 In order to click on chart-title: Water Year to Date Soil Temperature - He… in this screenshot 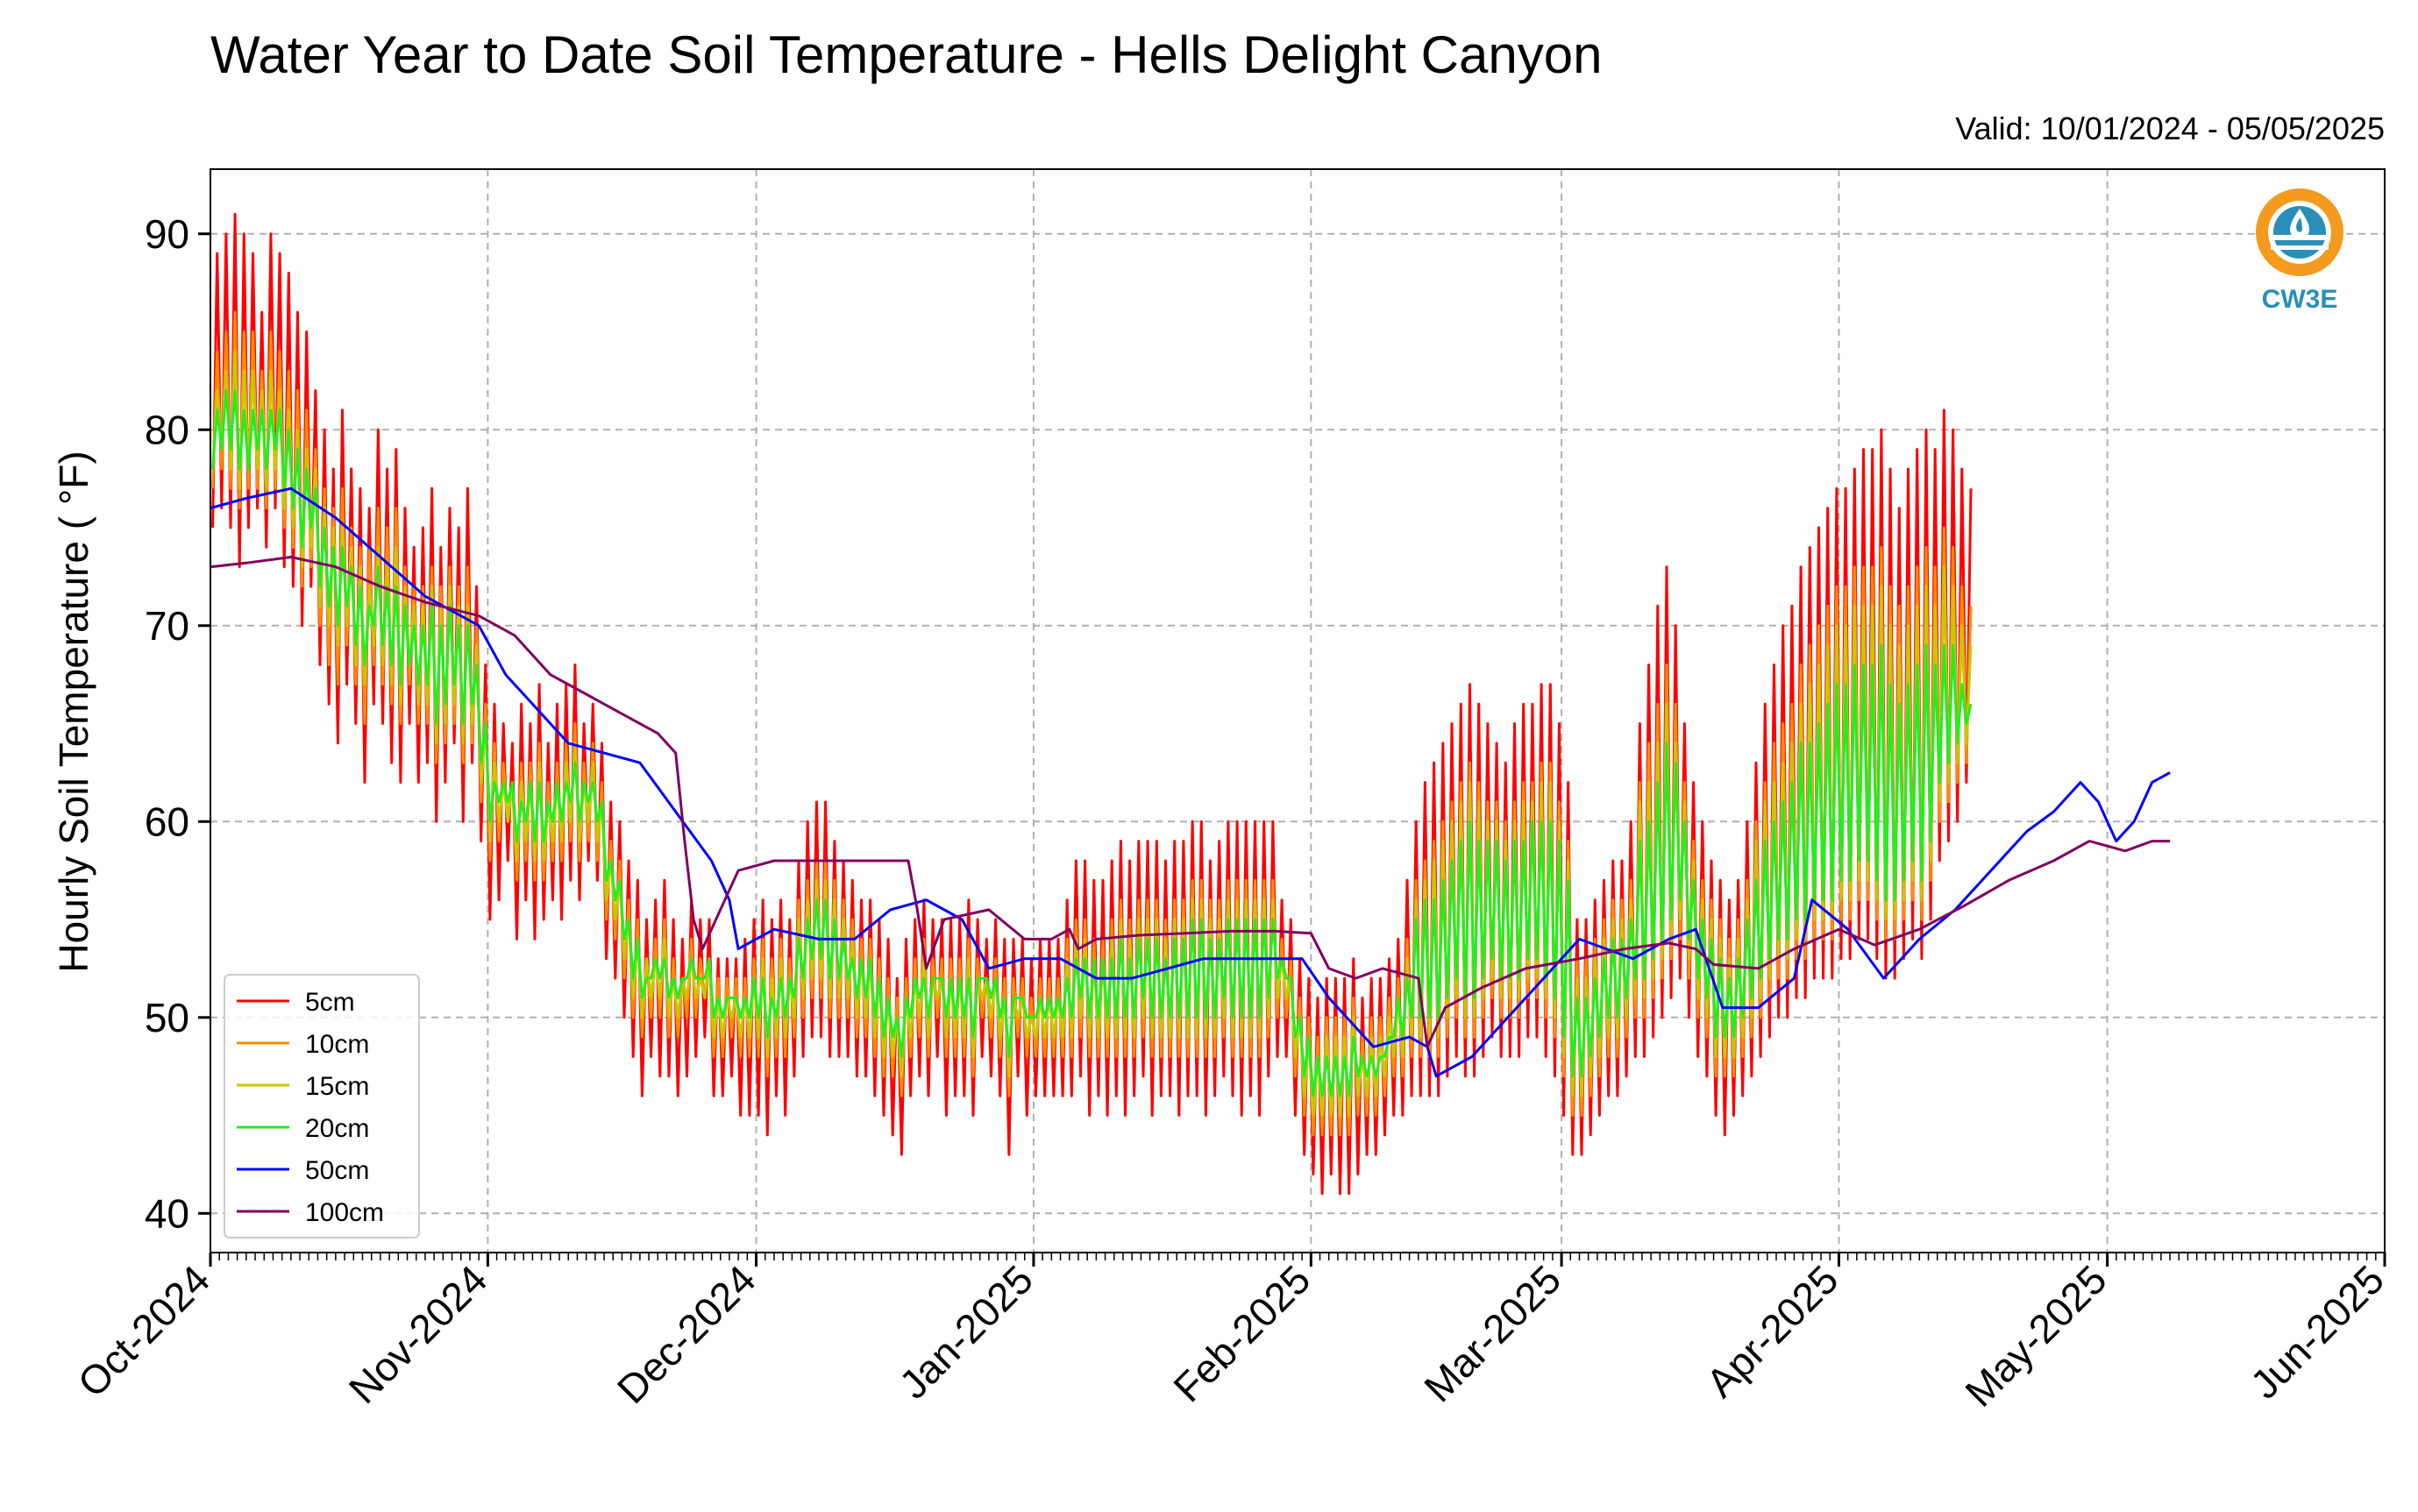, I will do `click(906, 54)`.